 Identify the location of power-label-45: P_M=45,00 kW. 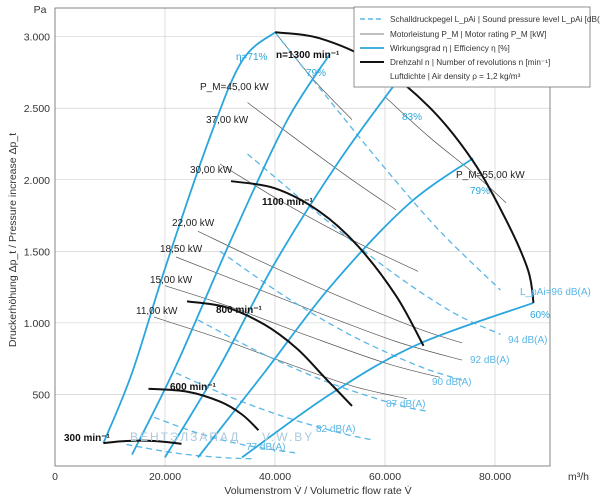
(234, 87).